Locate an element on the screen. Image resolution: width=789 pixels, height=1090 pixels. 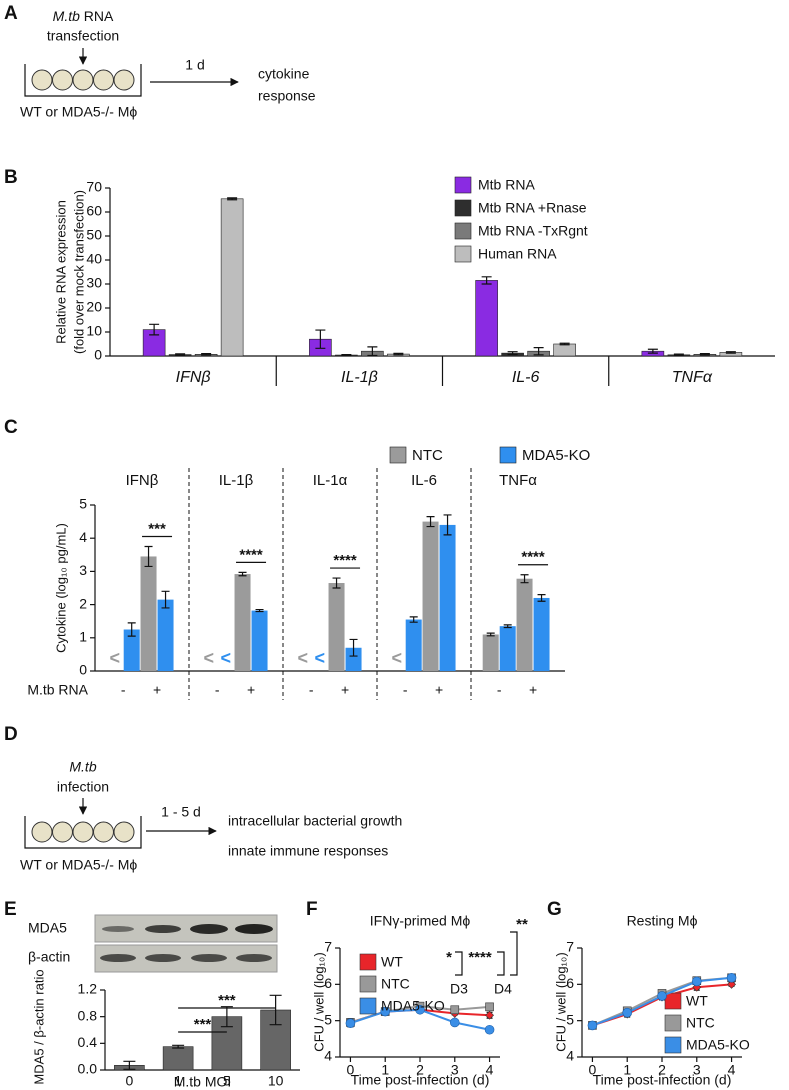
cells: WT or MDA5-/- Mϕ is located at coordinates (78, 865).